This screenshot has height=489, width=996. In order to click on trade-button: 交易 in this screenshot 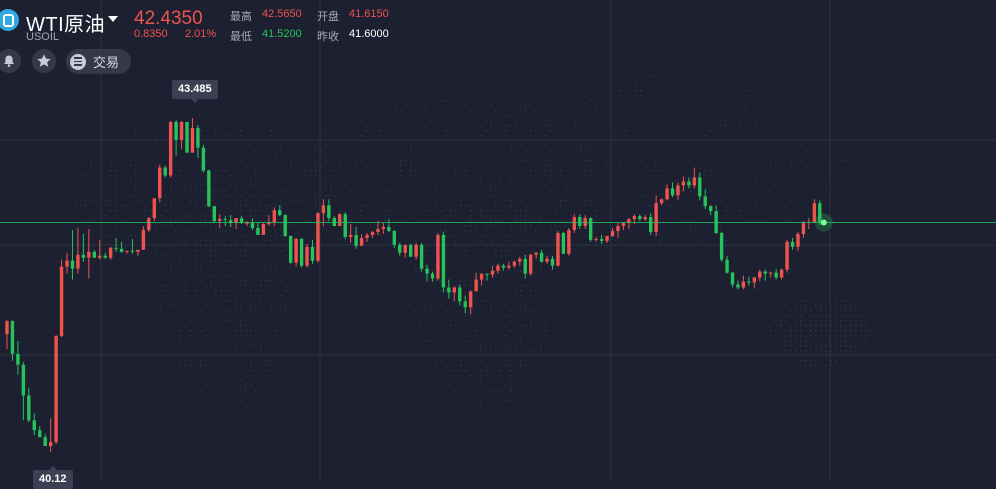, I will do `click(98, 61)`.